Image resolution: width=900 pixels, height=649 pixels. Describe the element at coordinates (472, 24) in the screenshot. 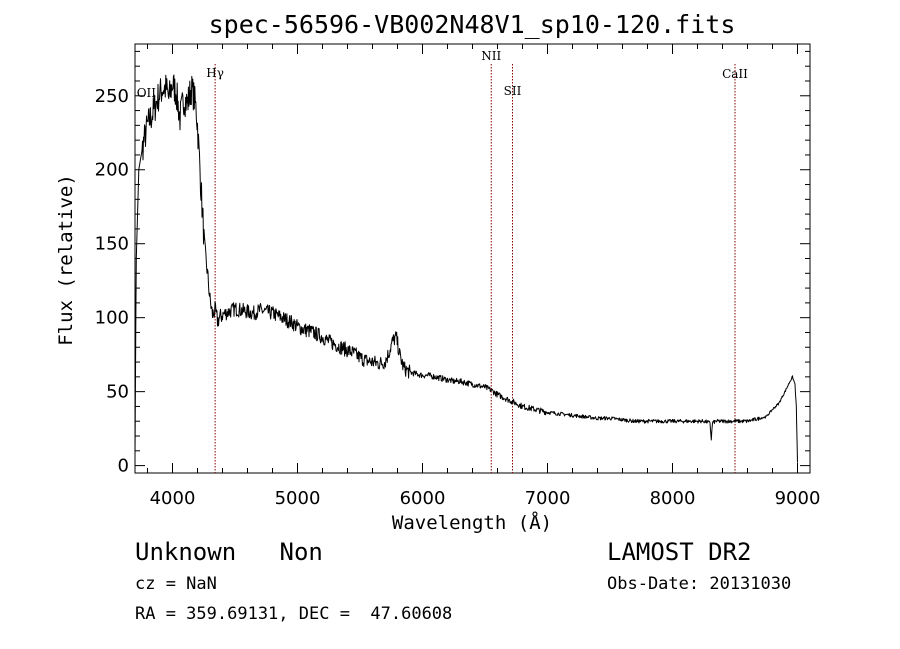

I see `chart-title: spec-56596-VB002N48V1_sp10-120.fits` at that location.